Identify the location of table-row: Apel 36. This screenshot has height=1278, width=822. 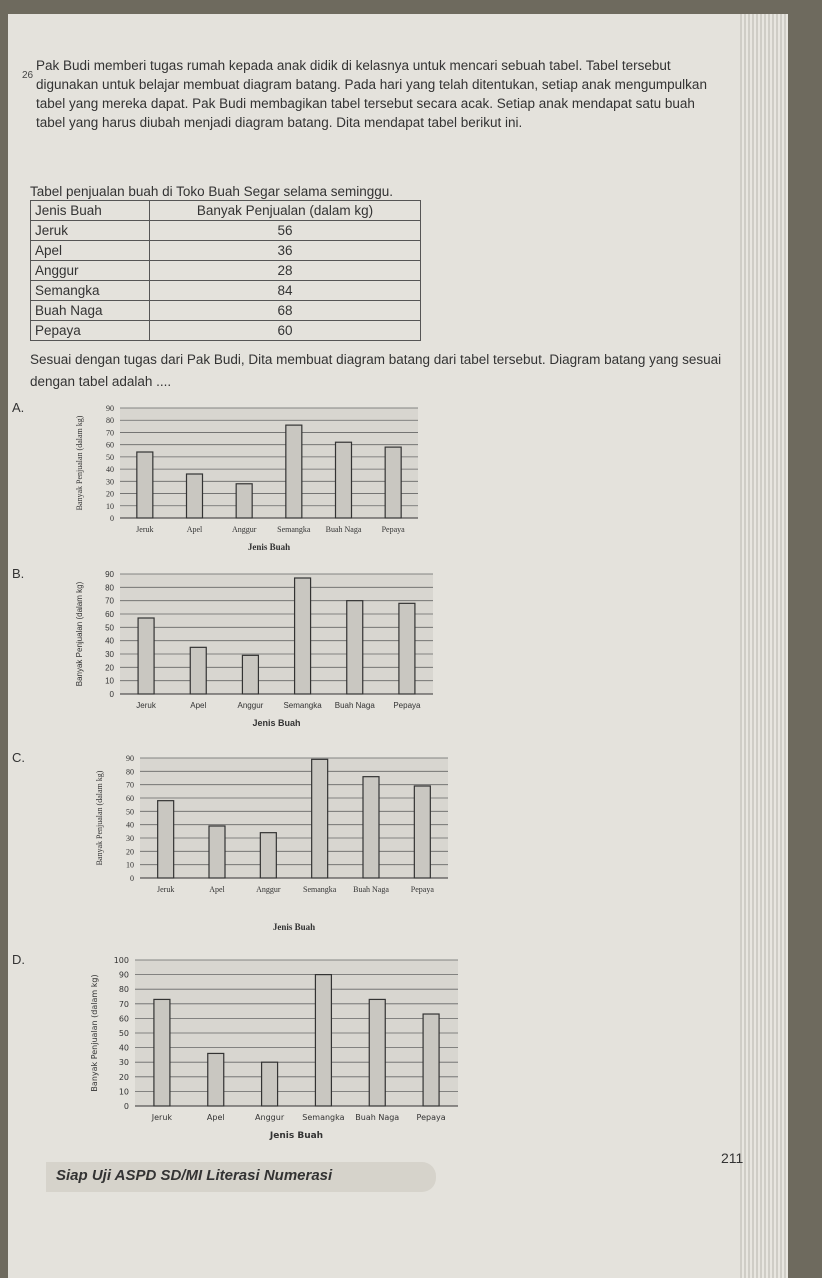
(225, 250).